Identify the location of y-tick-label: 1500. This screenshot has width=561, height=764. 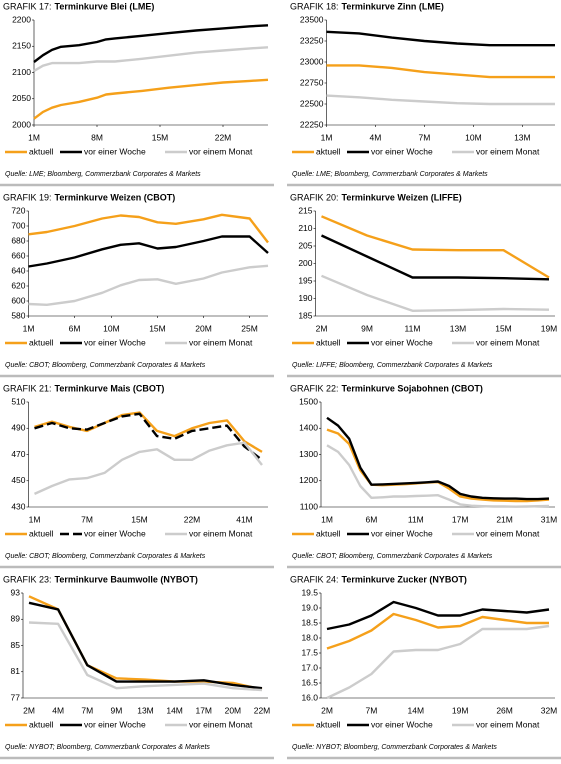
(308, 401).